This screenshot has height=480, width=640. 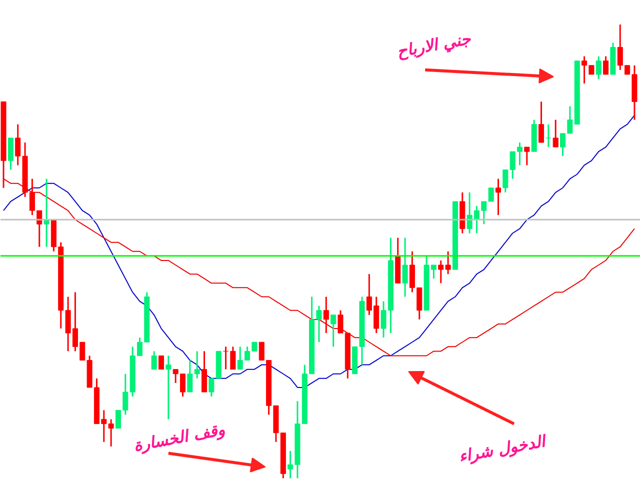 I want to click on annotation: وقف الخسارة, so click(x=179, y=438).